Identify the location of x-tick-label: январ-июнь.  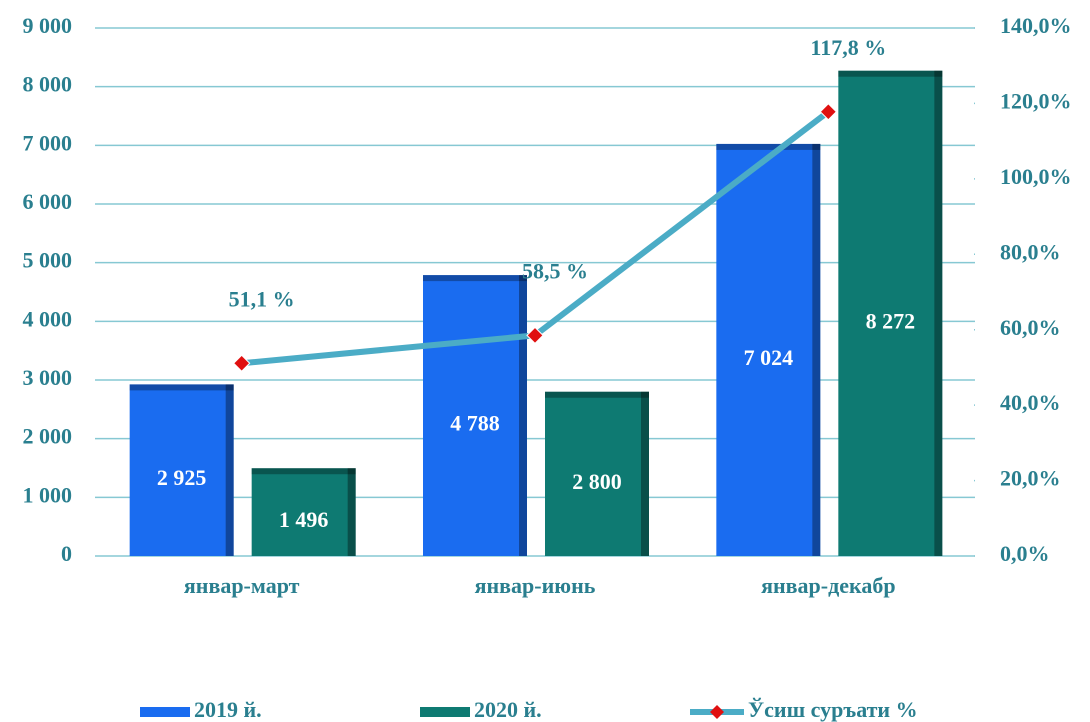
(535, 585).